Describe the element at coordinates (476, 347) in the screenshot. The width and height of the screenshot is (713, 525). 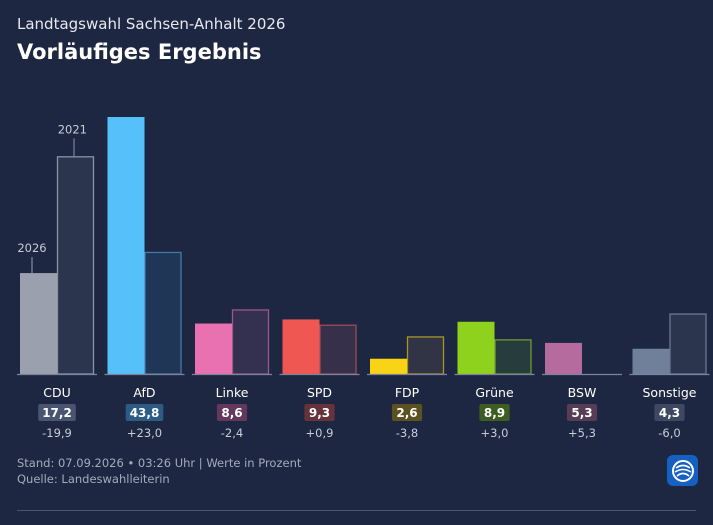
I see `bar-2026-gruene` at that location.